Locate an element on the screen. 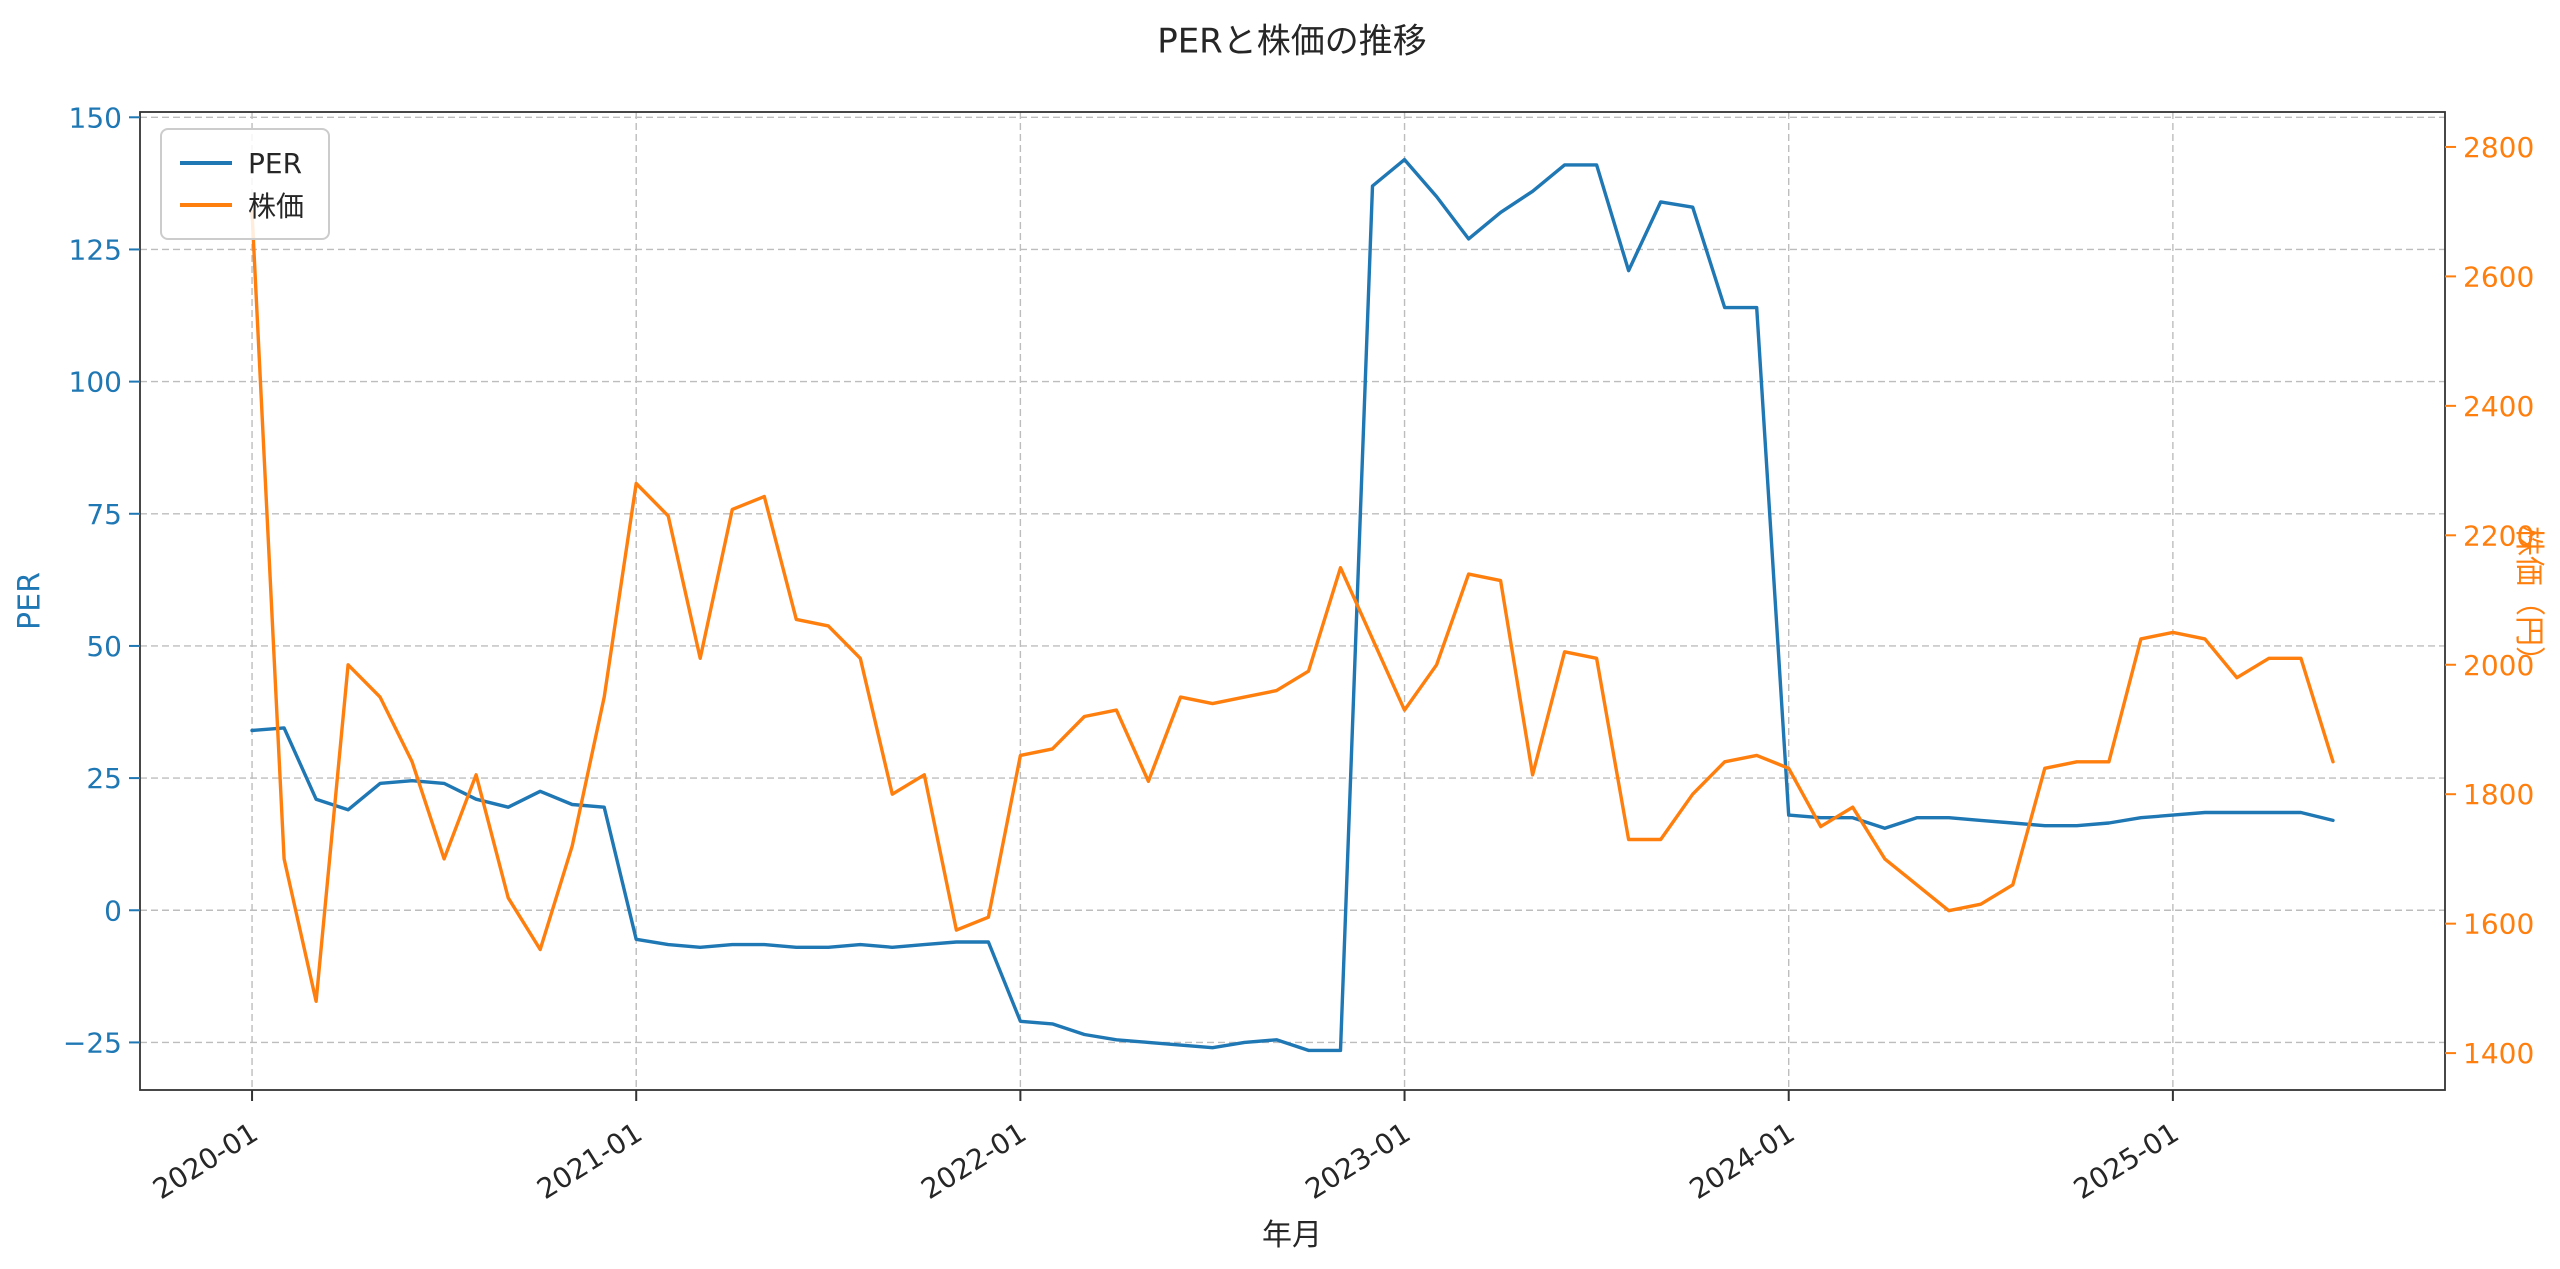 The image size is (2560, 1269). svg-text: 2200 is located at coordinates (2498, 535).